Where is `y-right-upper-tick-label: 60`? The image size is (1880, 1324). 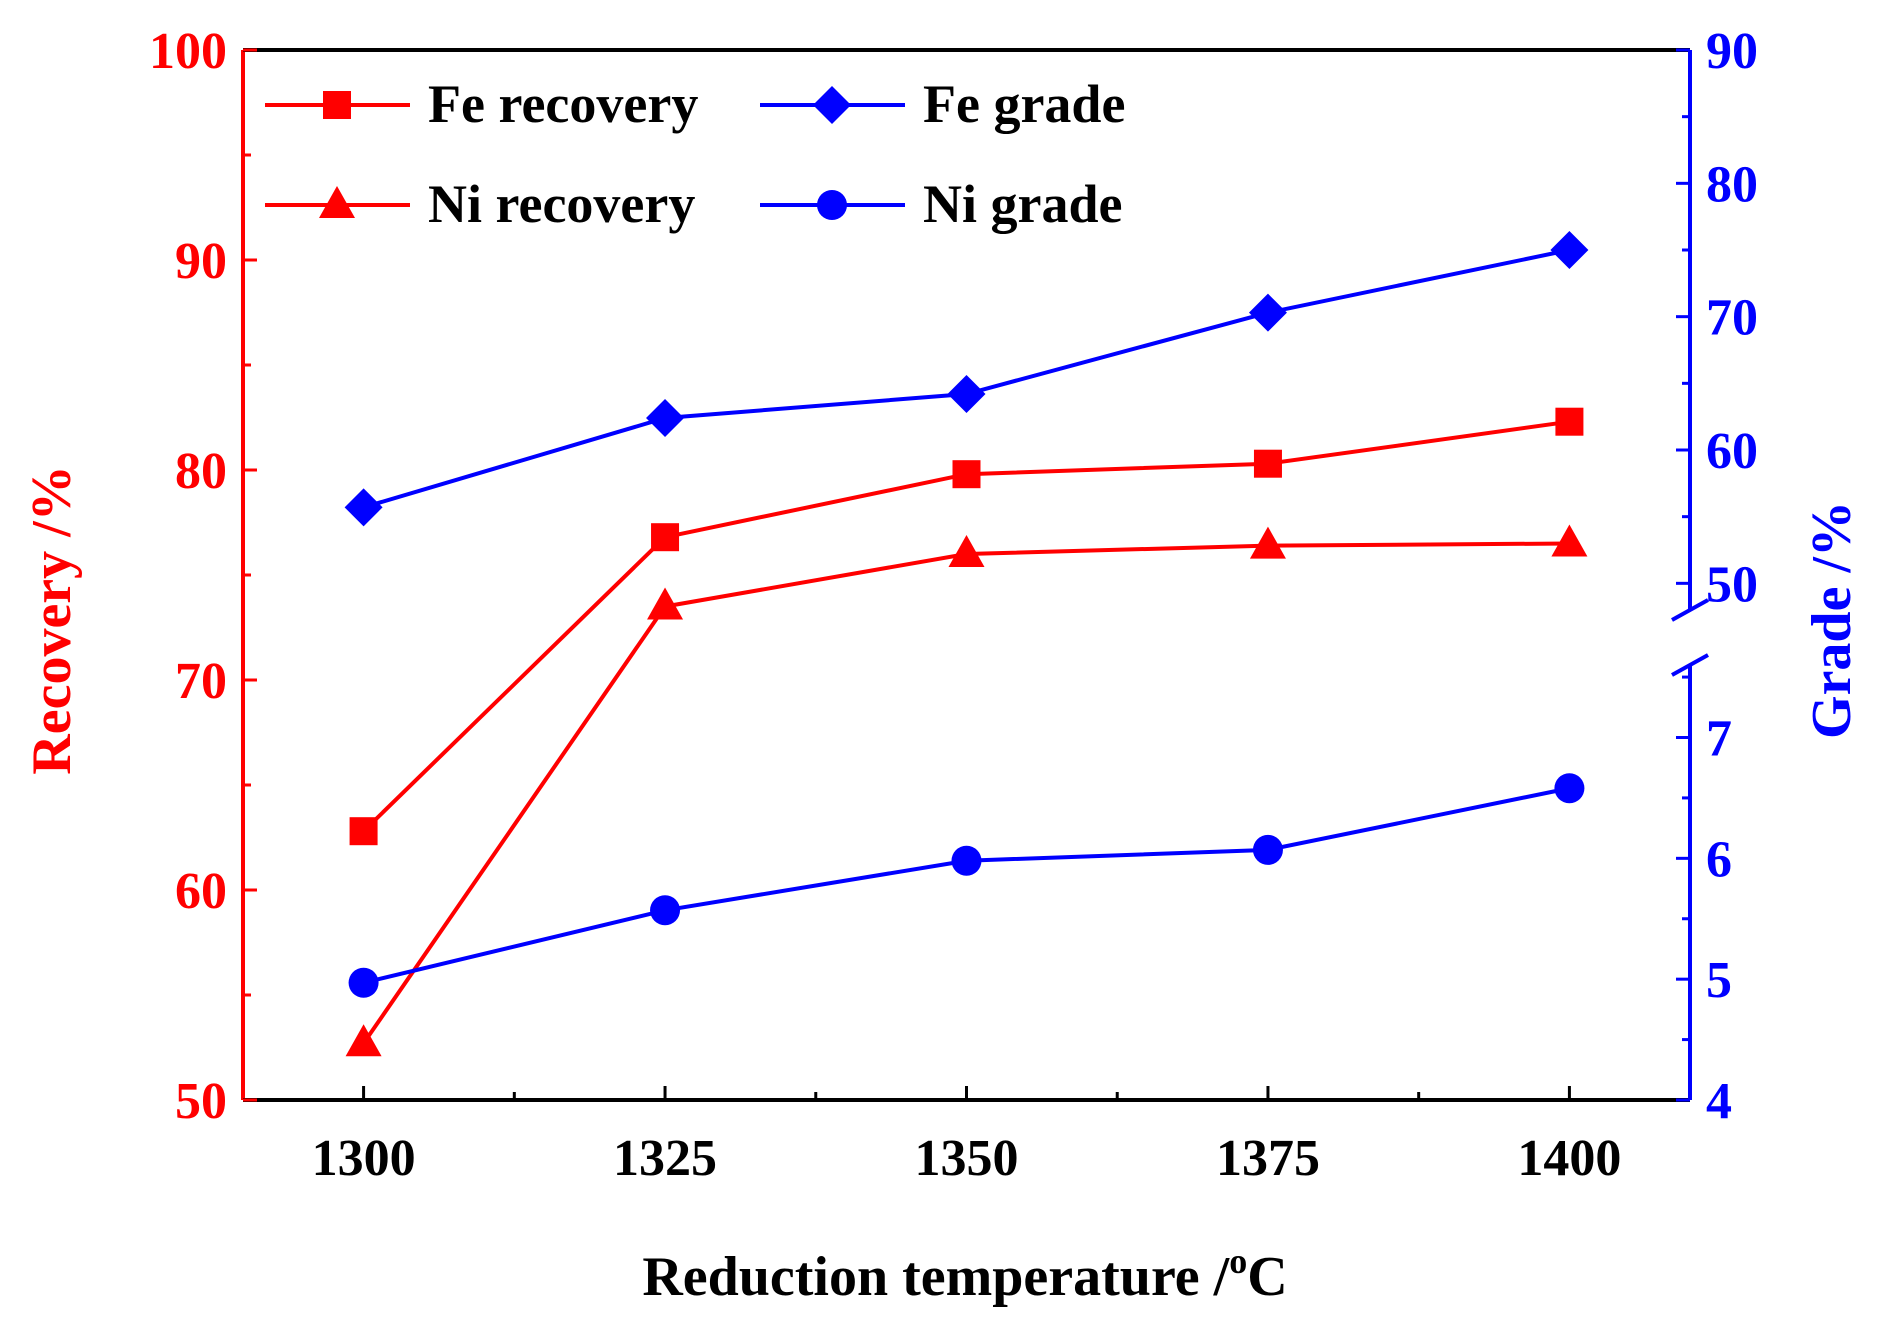 y-right-upper-tick-label: 60 is located at coordinates (1732, 451).